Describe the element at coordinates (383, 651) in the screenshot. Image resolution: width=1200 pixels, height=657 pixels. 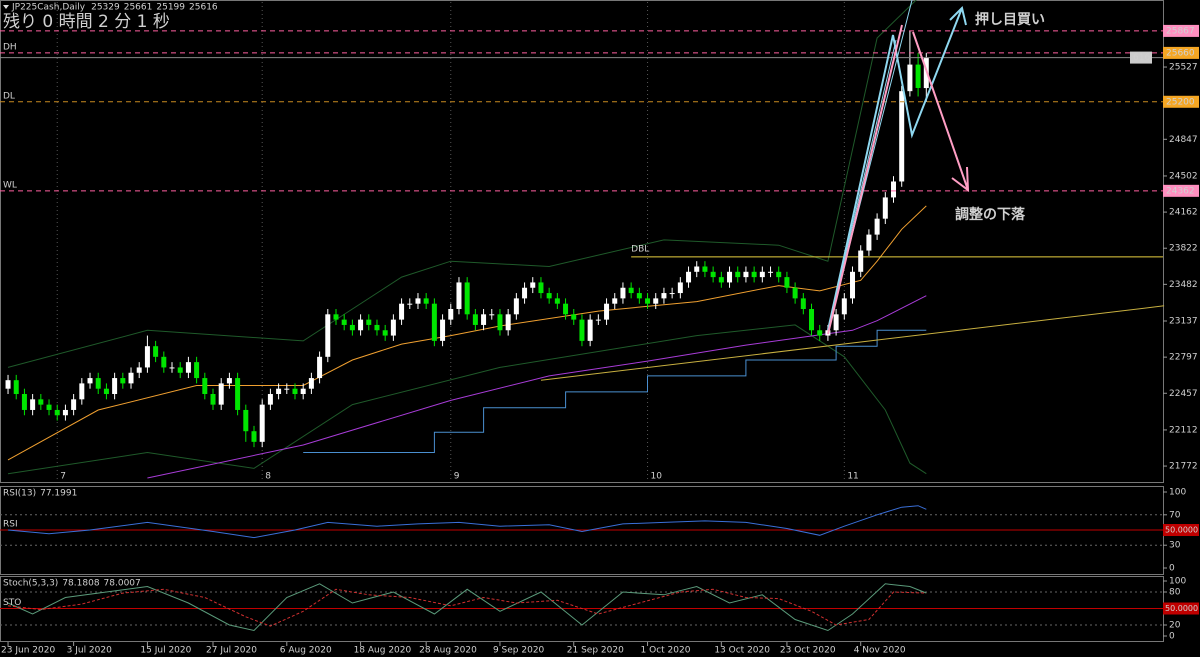
I see `x-tick-label: 18 Aug 2020` at that location.